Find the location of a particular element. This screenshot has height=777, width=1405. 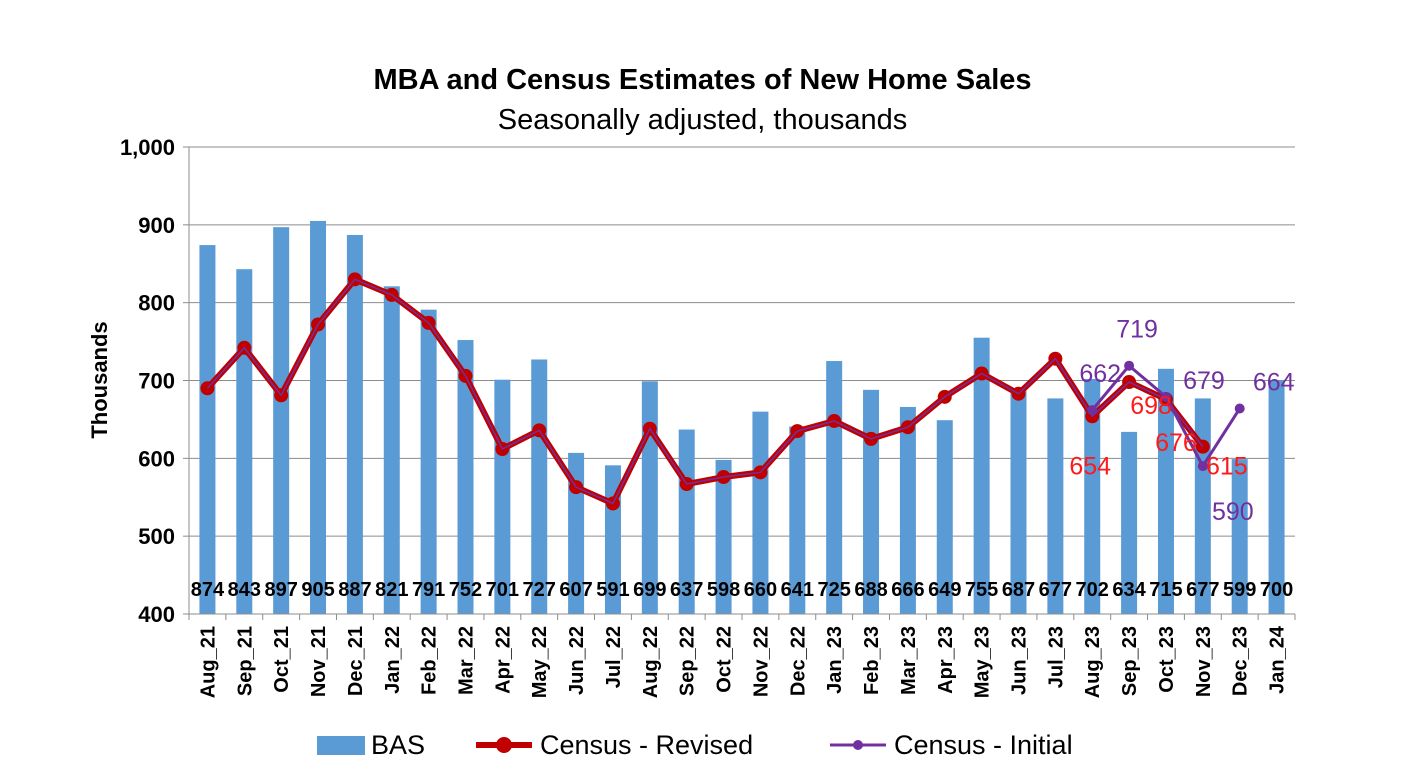

x-tick-label: Aug_22 is located at coordinates (651, 662).